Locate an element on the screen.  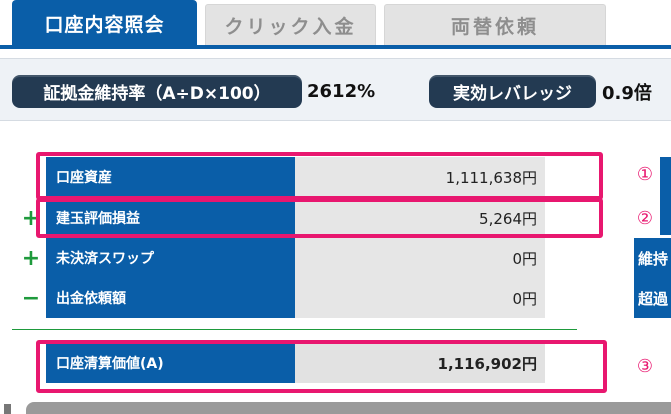
liquidation-value-value: 1,116,902円 is located at coordinates (420, 363).